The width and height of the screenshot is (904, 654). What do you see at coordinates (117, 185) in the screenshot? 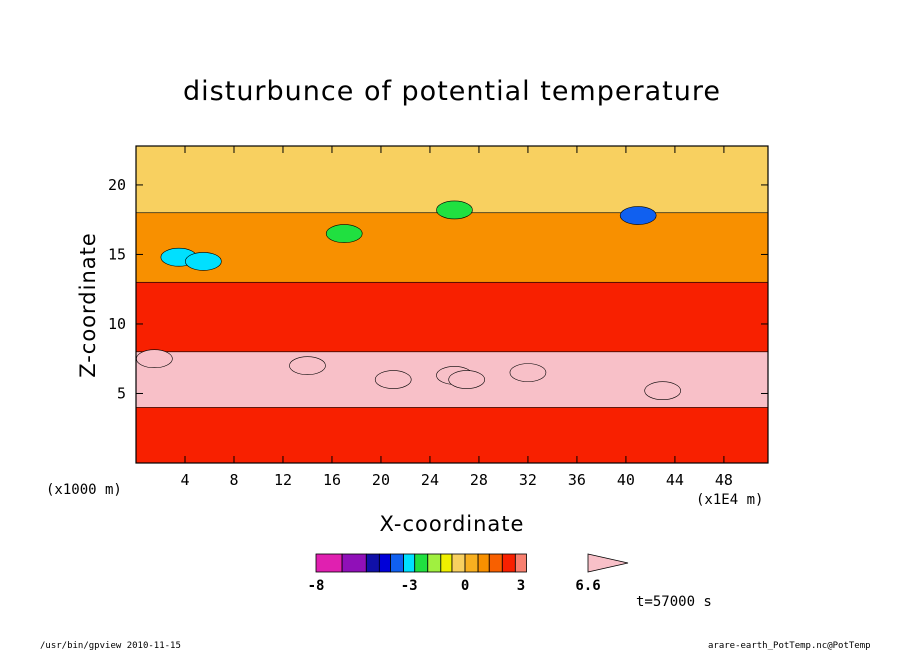
I see `y-tick-label-3: 20` at bounding box center [117, 185].